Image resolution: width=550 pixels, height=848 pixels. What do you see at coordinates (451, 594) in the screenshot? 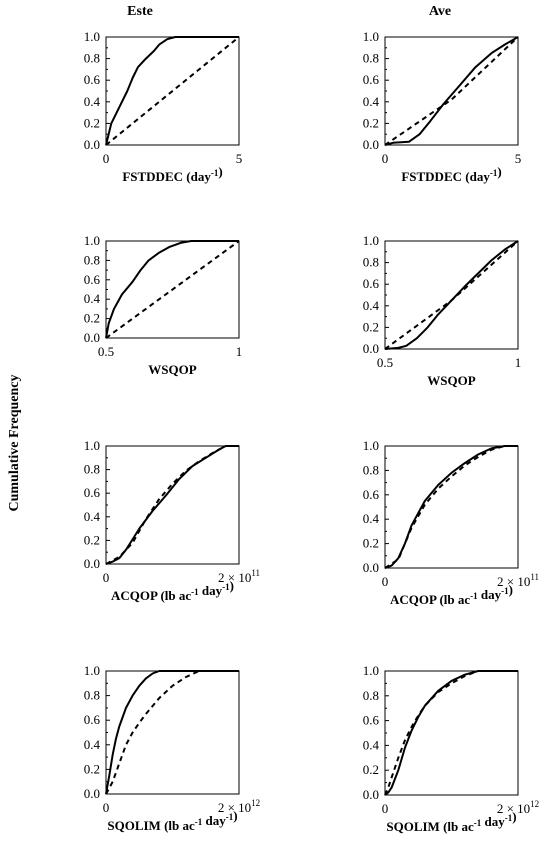
I see `x-axis-label: ACQOP (lb ac-1 day-1)` at bounding box center [451, 594].